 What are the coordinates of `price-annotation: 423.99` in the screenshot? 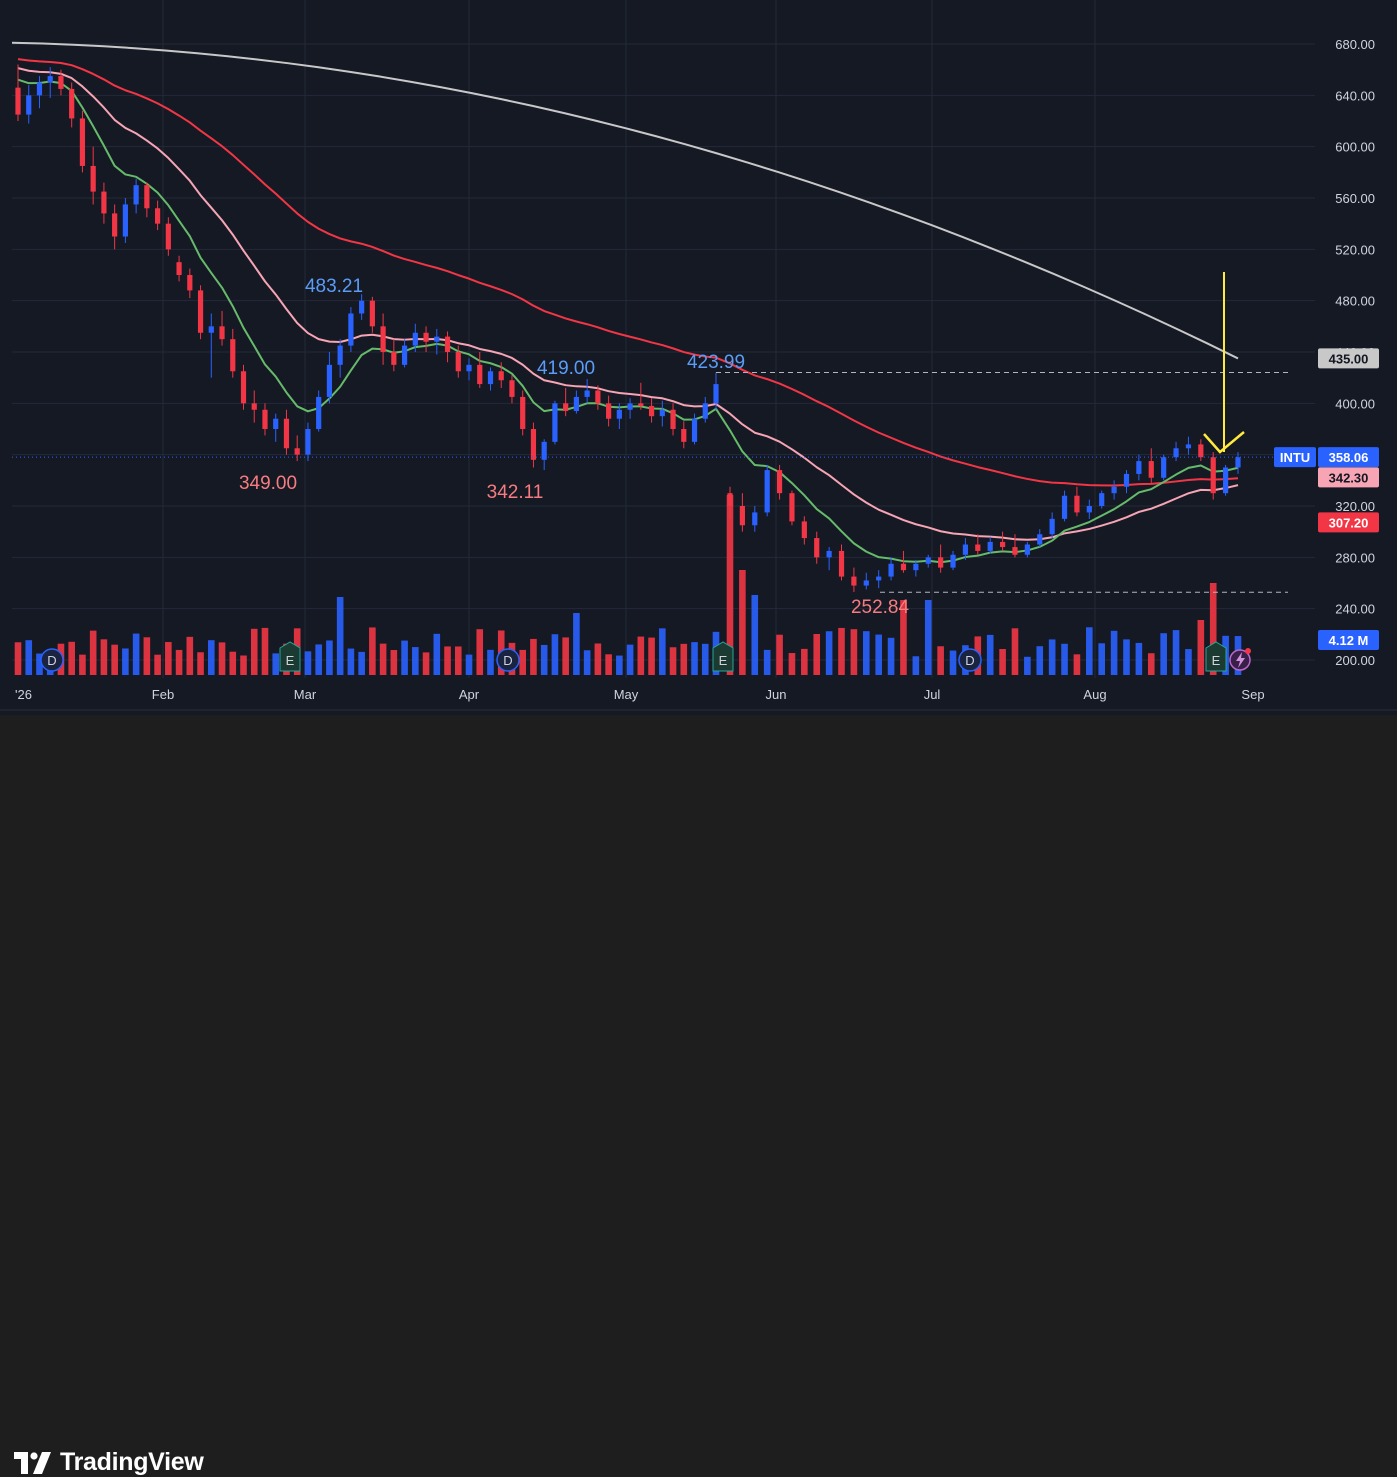 It's located at (716, 362).